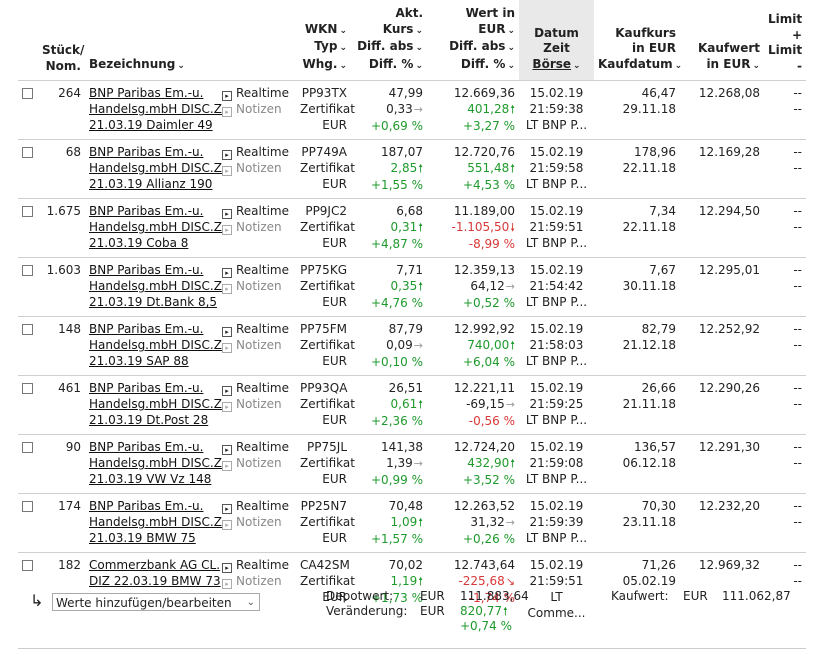 The height and width of the screenshot is (652, 816). Describe the element at coordinates (155, 565) in the screenshot. I see `security-name-link: Commerzbank AG CL.` at that location.